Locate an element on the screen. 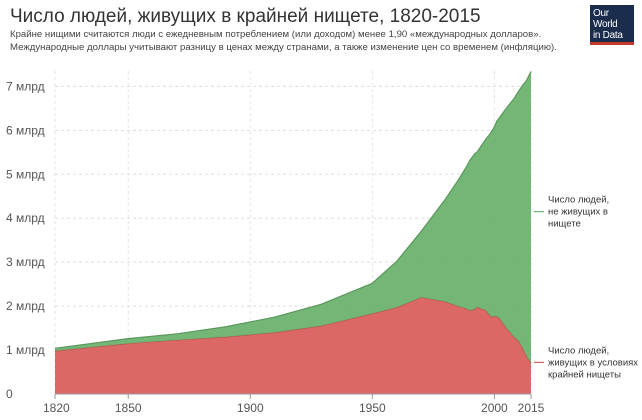  y-tick-label: 5 млрд is located at coordinates (25, 174).